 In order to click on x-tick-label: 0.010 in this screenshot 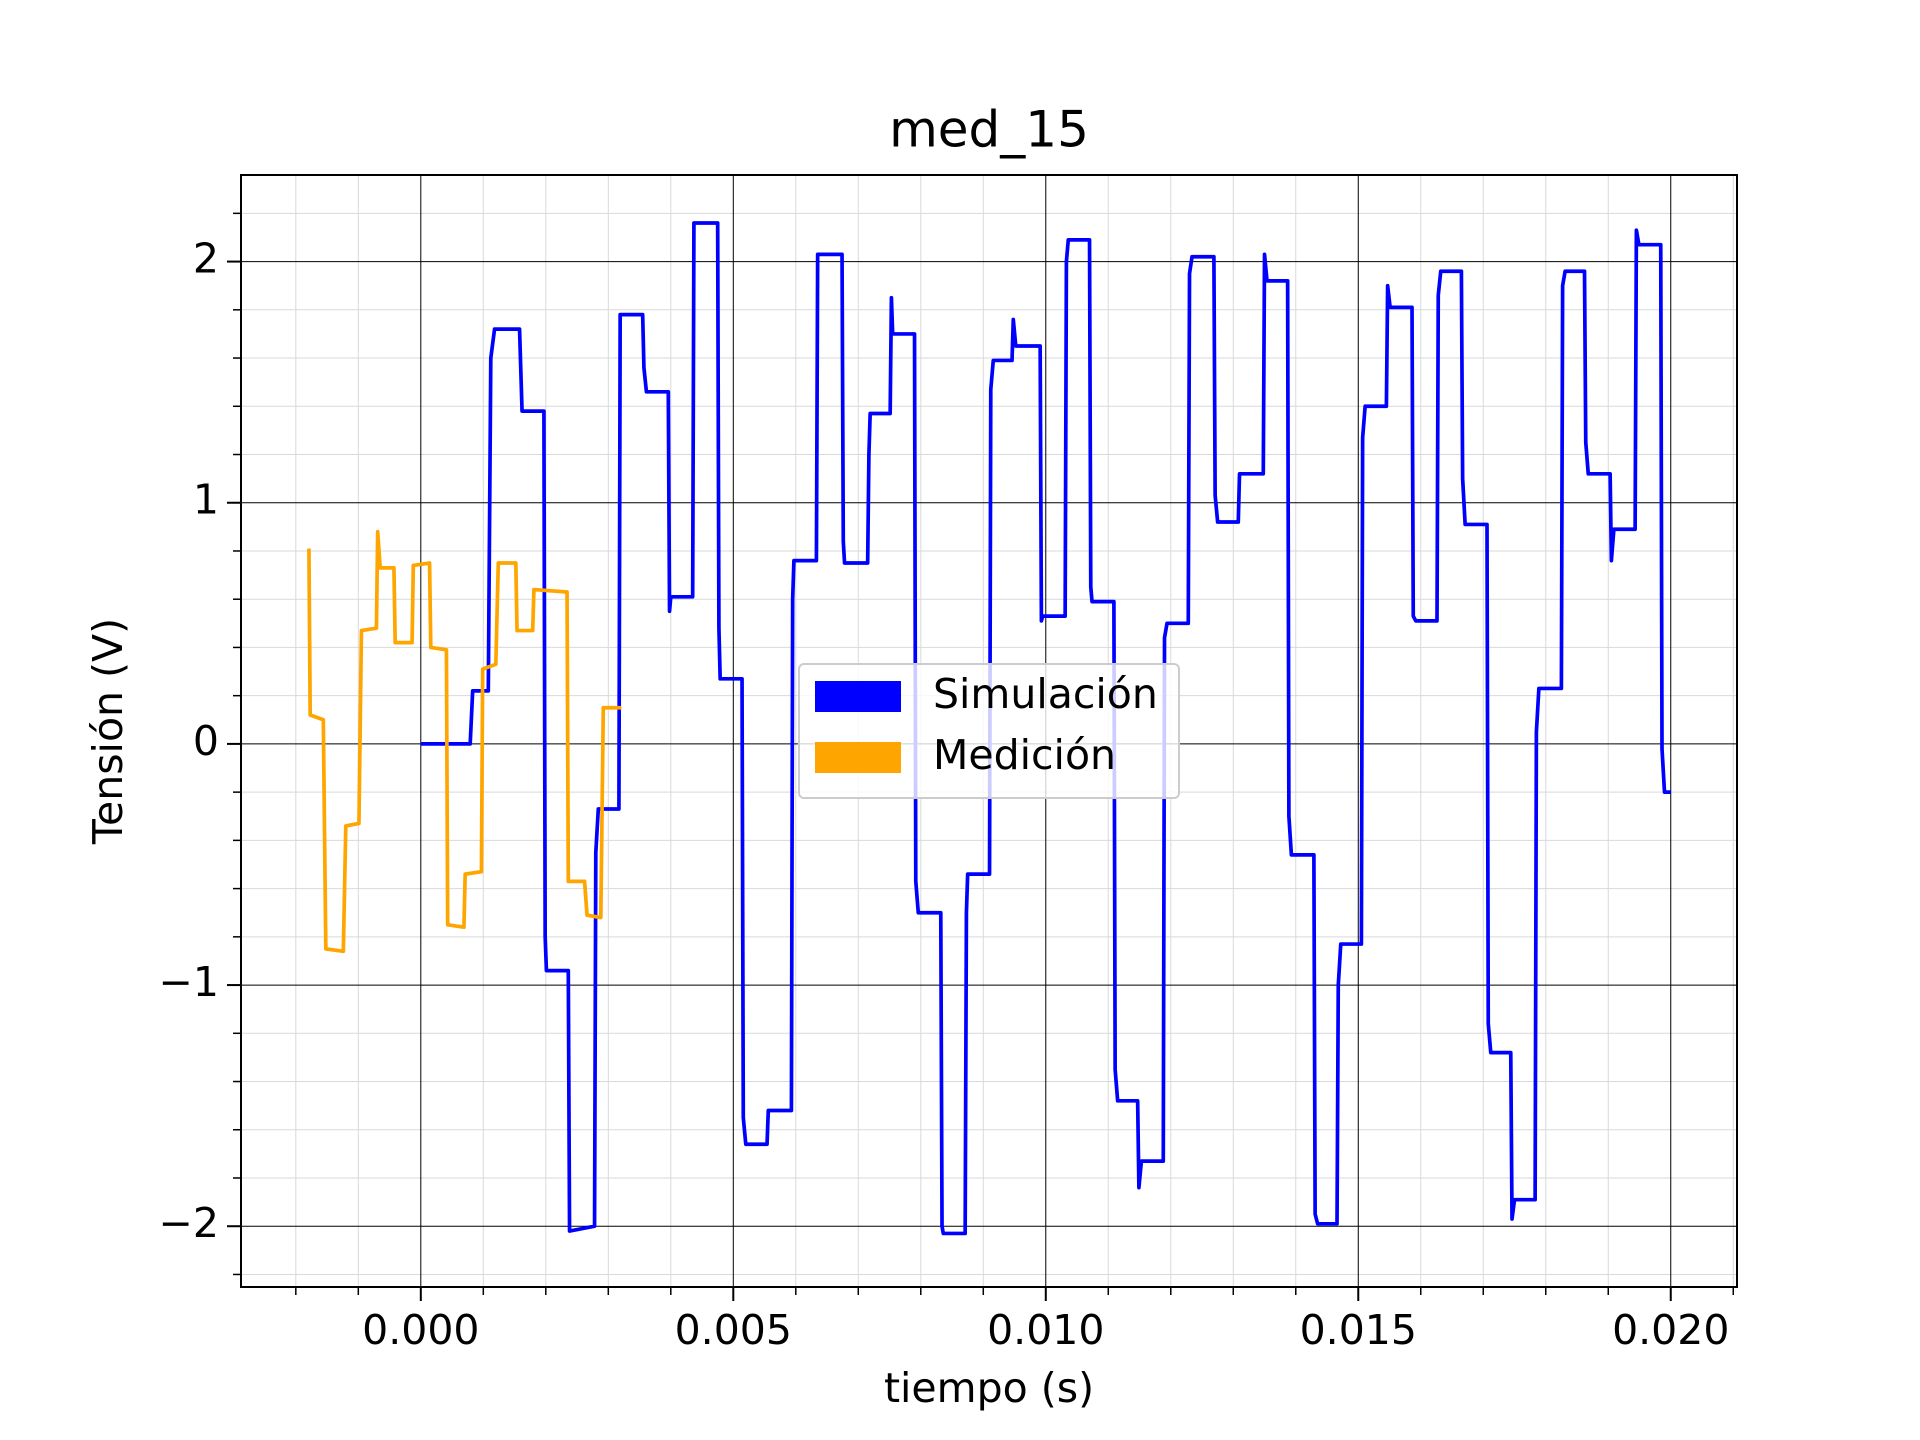, I will do `click(1045, 1330)`.